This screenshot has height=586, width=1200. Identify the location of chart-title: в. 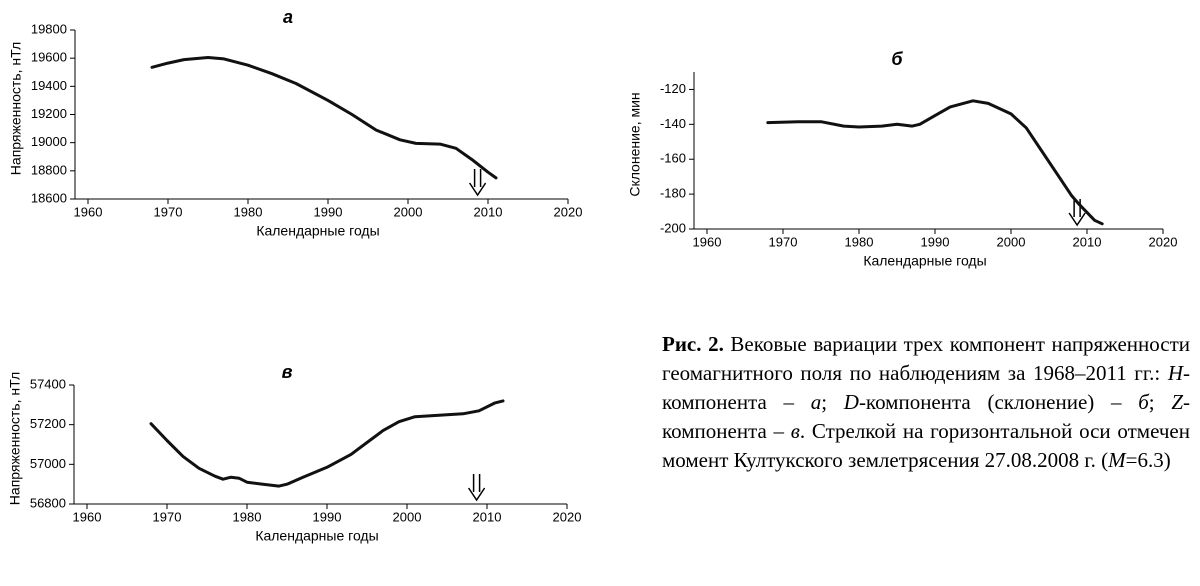
(287, 372).